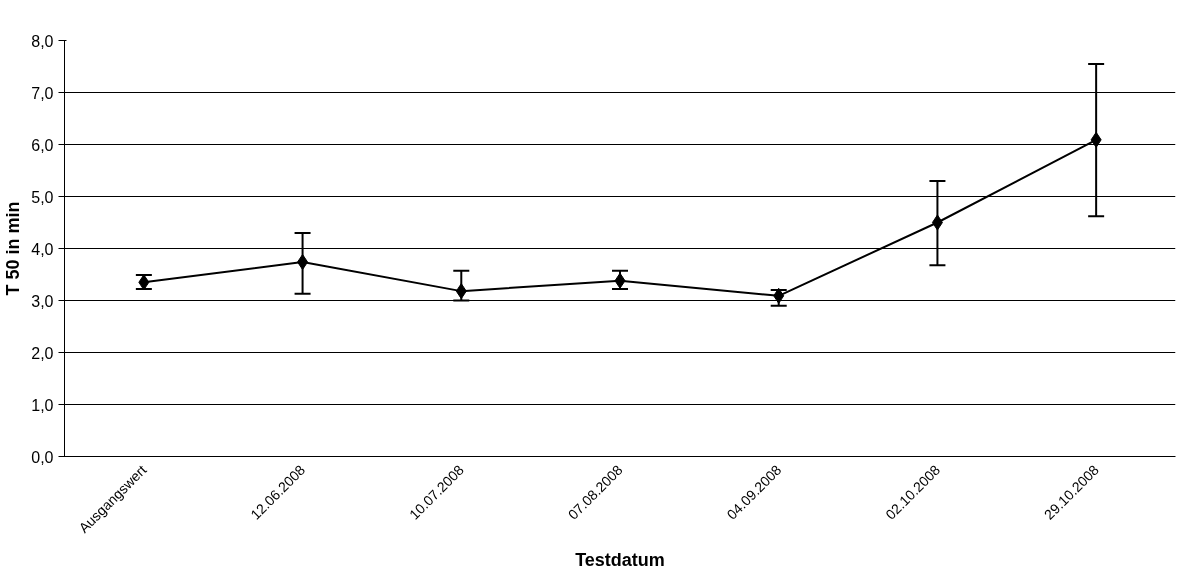 The image size is (1190, 572). Describe the element at coordinates (42, 93) in the screenshot. I see `y-tick-label: 7,0` at that location.